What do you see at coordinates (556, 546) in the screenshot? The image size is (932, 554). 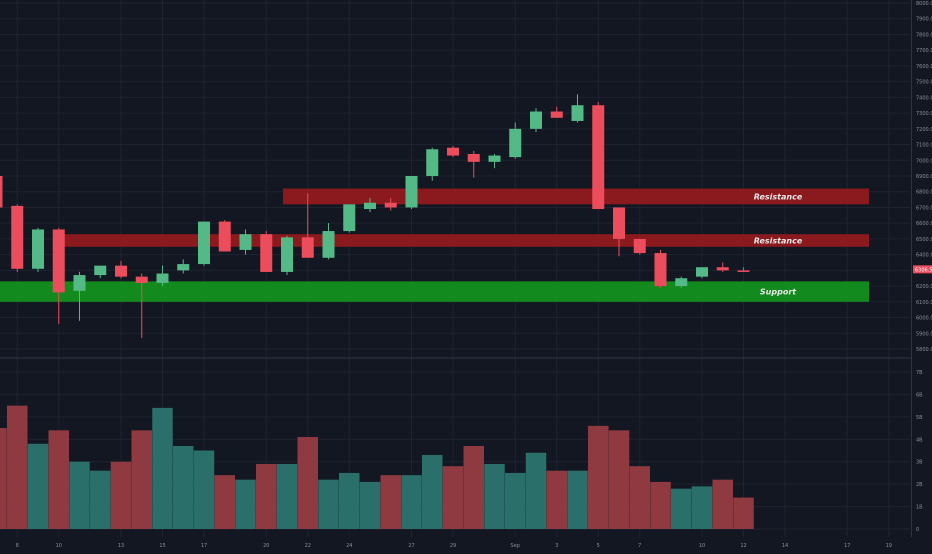 I see `time-tick-label: 3` at bounding box center [556, 546].